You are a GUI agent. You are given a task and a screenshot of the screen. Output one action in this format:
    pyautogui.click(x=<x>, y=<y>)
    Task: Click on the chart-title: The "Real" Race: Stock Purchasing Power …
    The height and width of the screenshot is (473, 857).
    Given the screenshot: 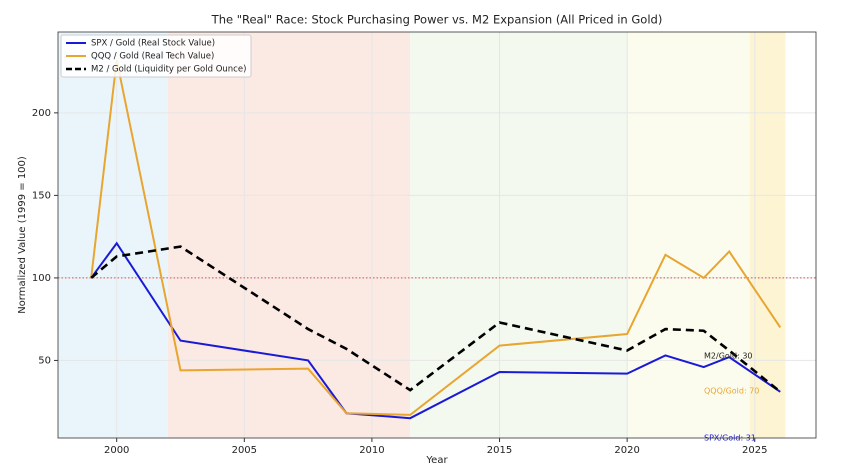 What is the action you would take?
    pyautogui.click(x=437, y=20)
    